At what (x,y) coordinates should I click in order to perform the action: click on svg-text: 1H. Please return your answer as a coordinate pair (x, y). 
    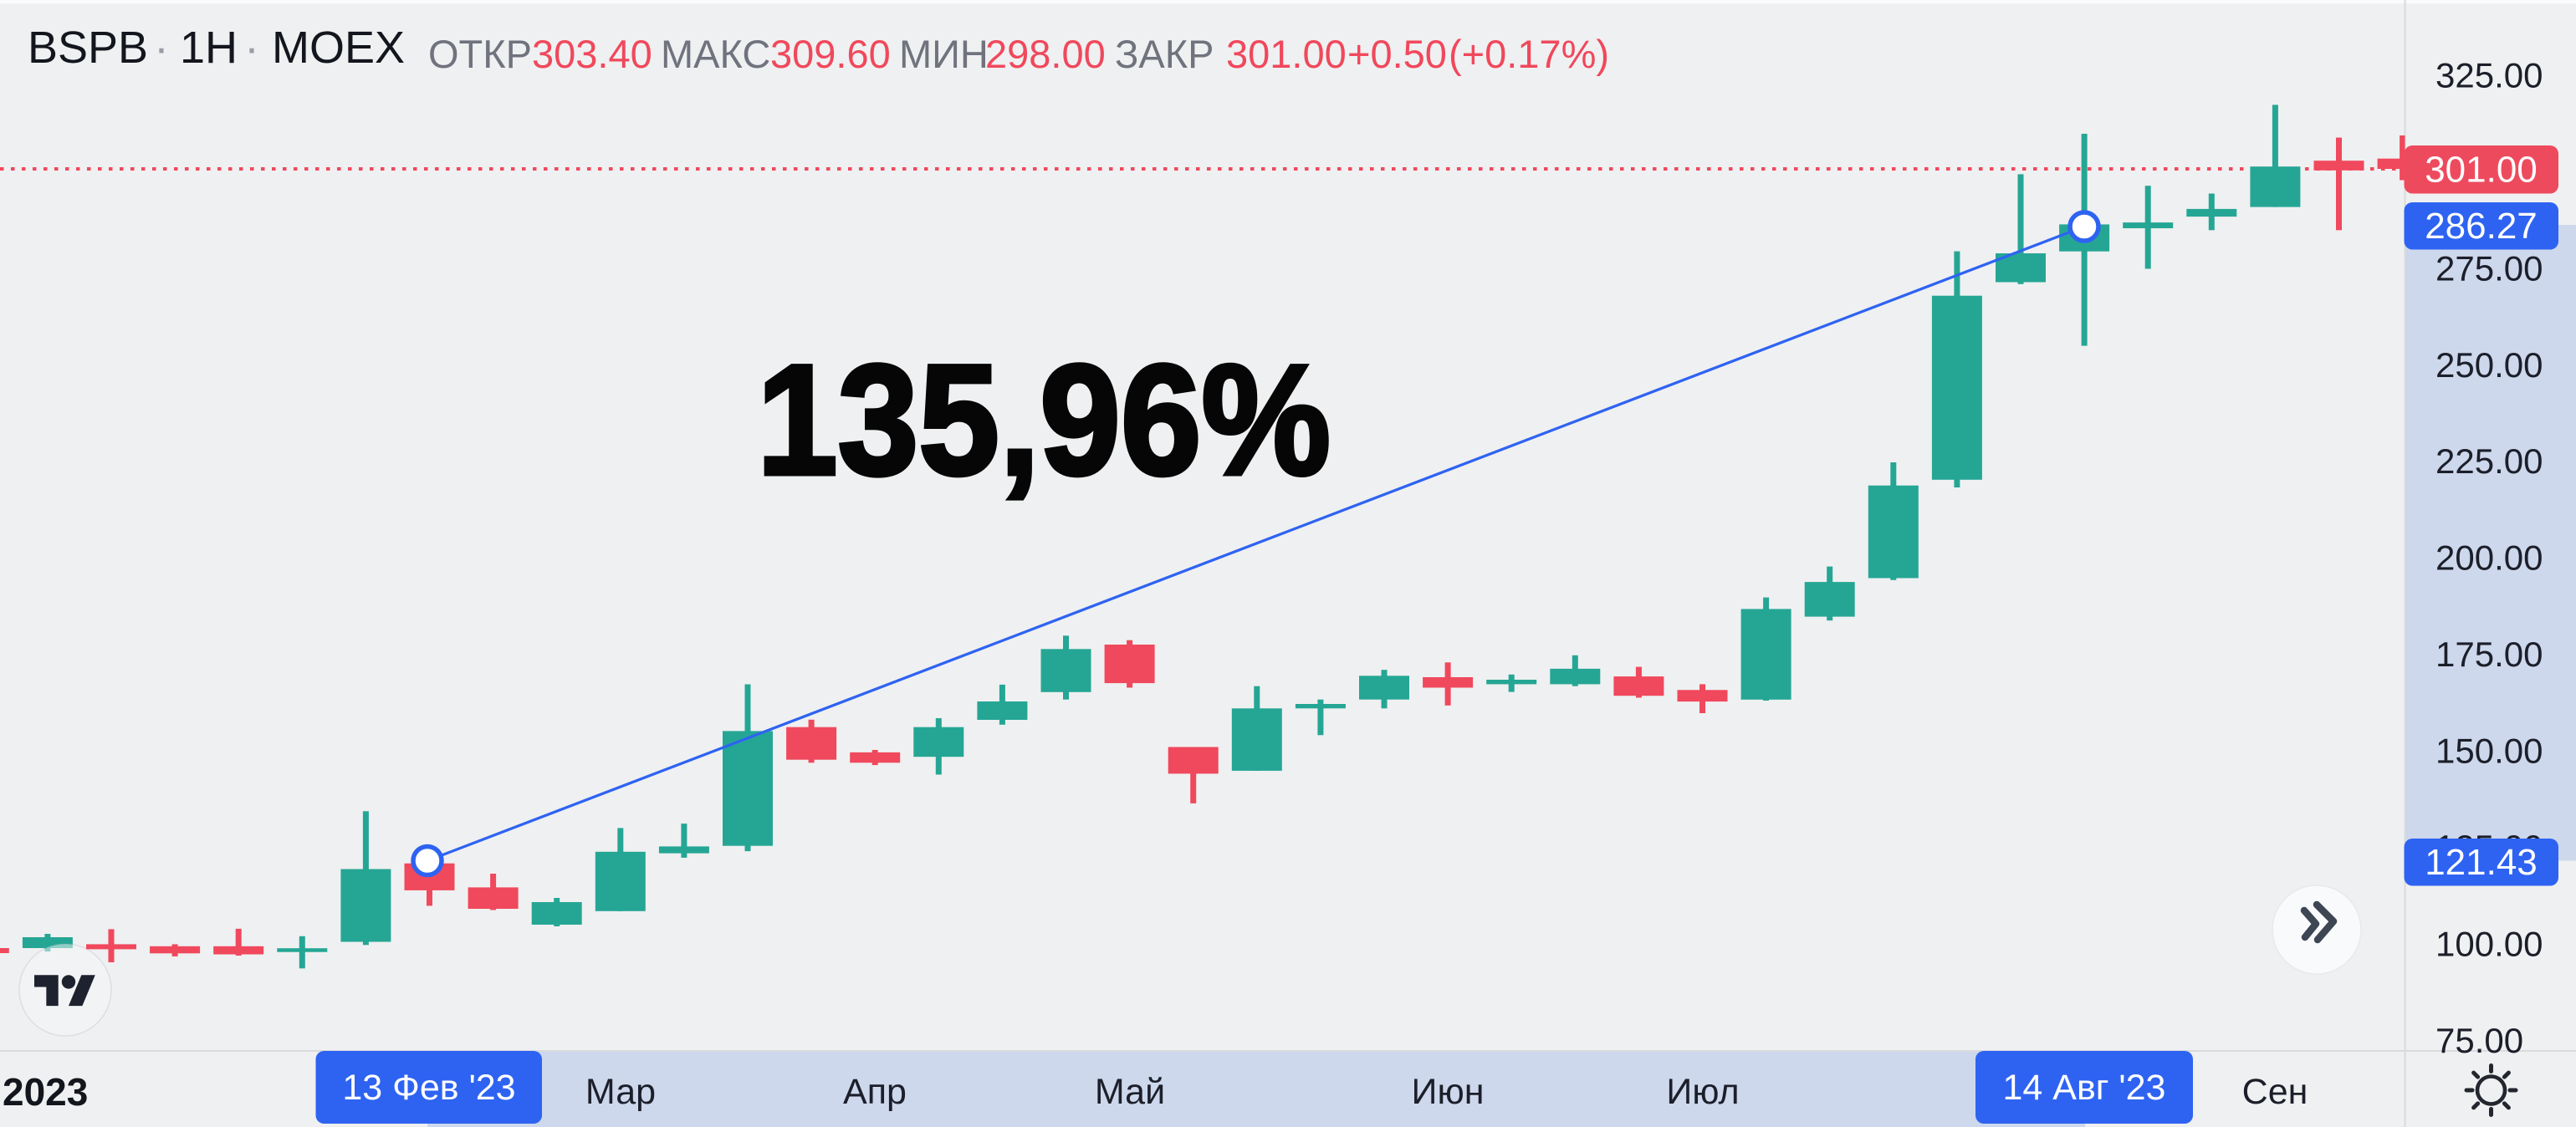
    Looking at the image, I should click on (209, 48).